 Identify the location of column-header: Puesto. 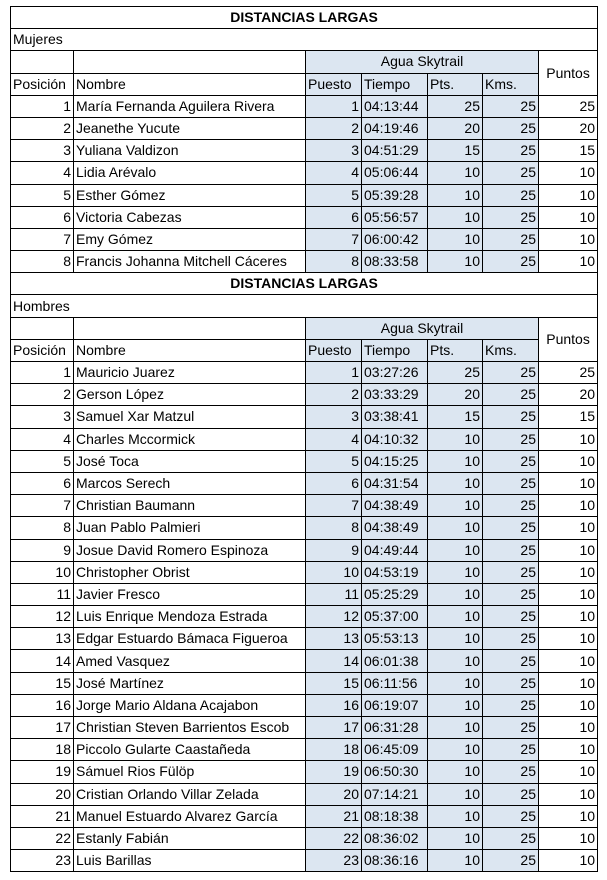
(333, 84).